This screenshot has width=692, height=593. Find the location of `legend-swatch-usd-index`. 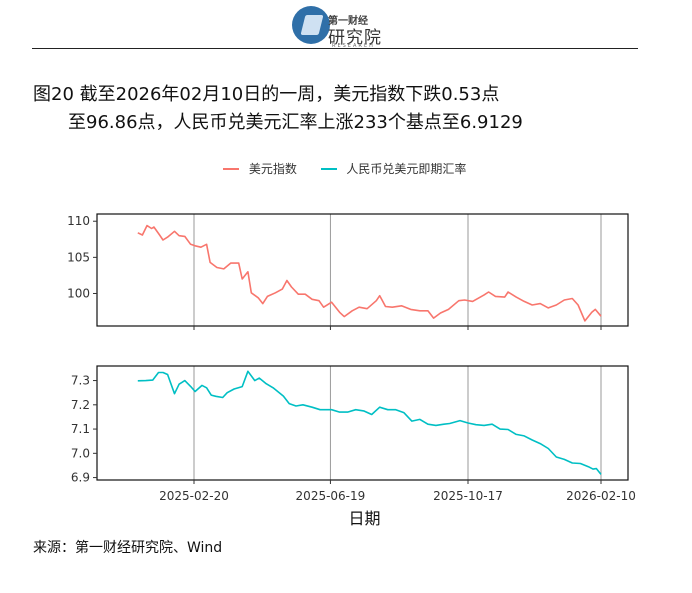

legend-swatch-usd-index is located at coordinates (231, 168).